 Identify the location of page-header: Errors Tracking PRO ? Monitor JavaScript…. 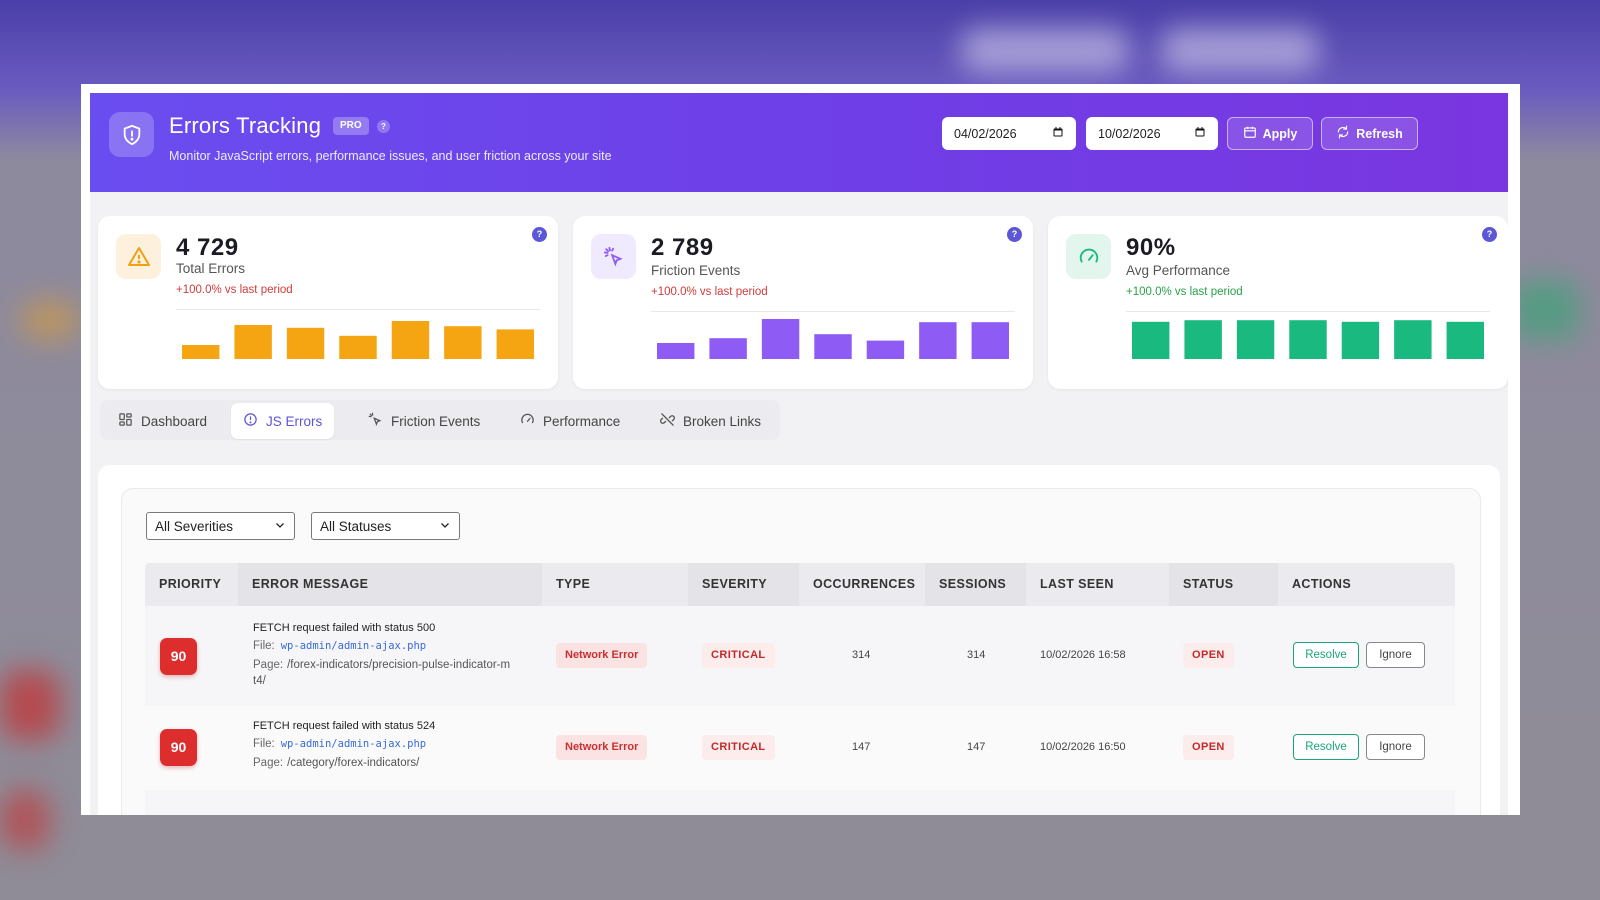
(799, 142).